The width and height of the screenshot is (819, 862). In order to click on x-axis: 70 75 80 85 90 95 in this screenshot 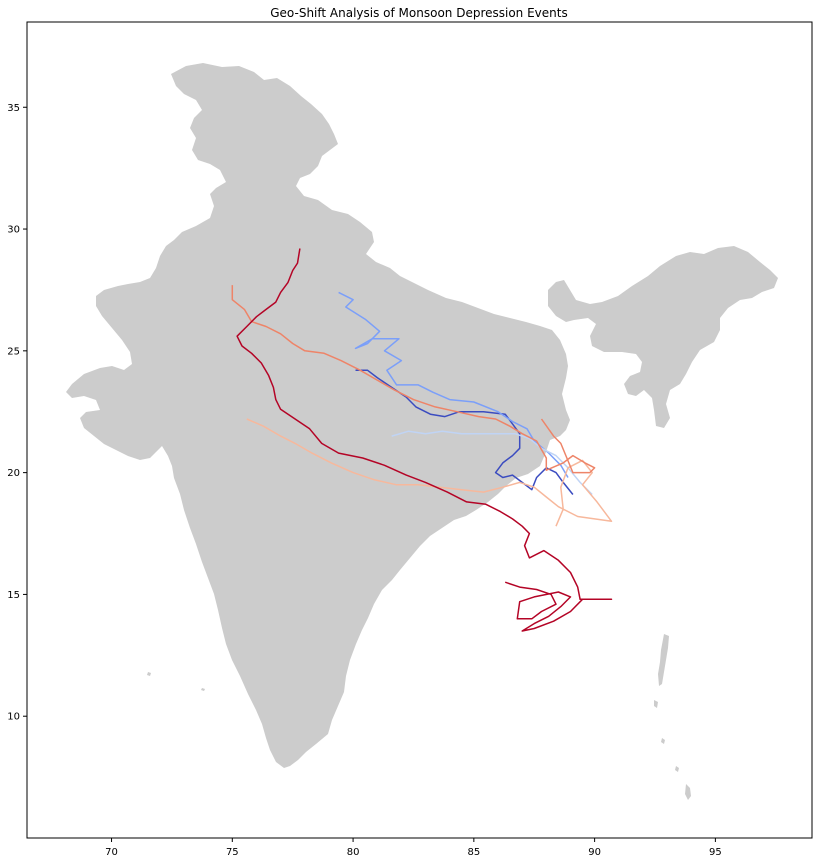, I will do `click(413, 848)`.